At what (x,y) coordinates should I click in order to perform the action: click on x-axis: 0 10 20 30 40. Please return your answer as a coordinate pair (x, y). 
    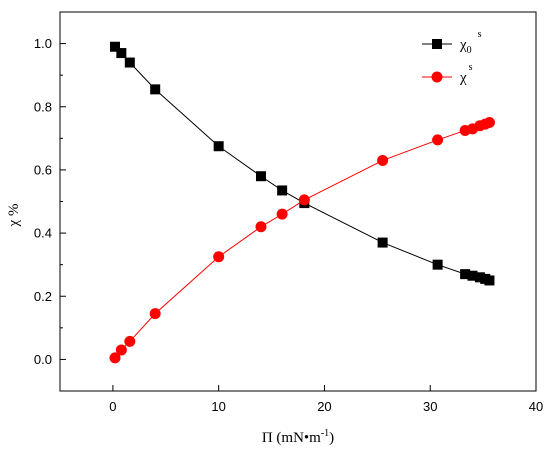
    Looking at the image, I should click on (326, 399).